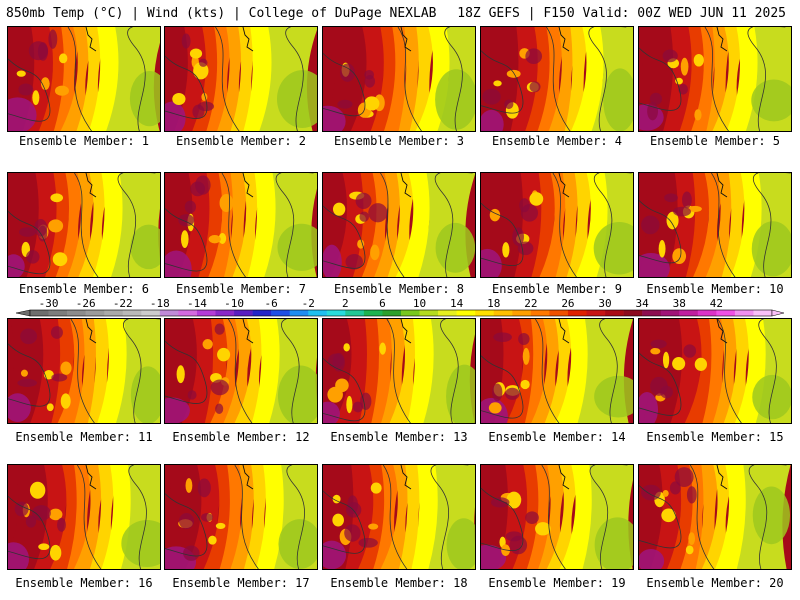 This screenshot has width=800, height=600. I want to click on colorbar-max-arrow, so click(778, 313).